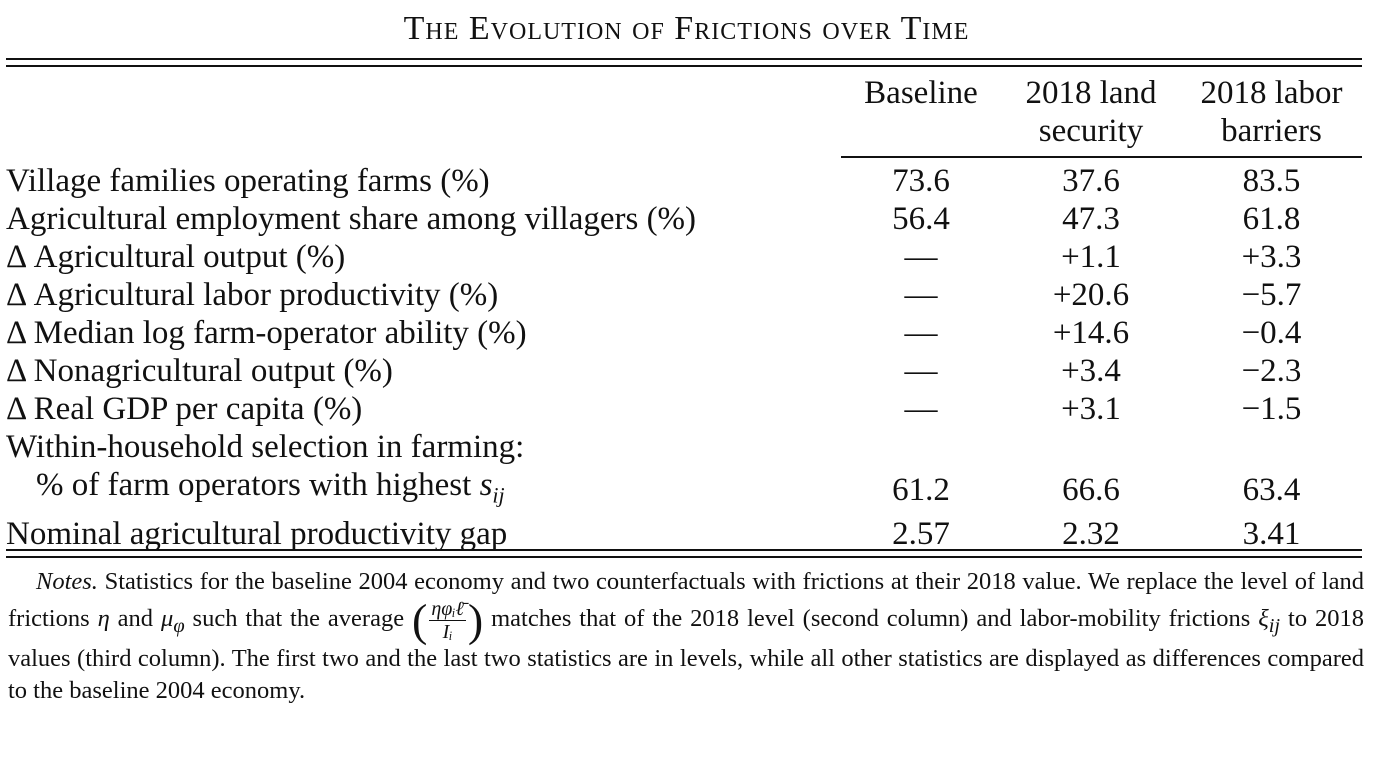  Describe the element at coordinates (1091, 333) in the screenshot. I see `cell-land: +14.6` at that location.